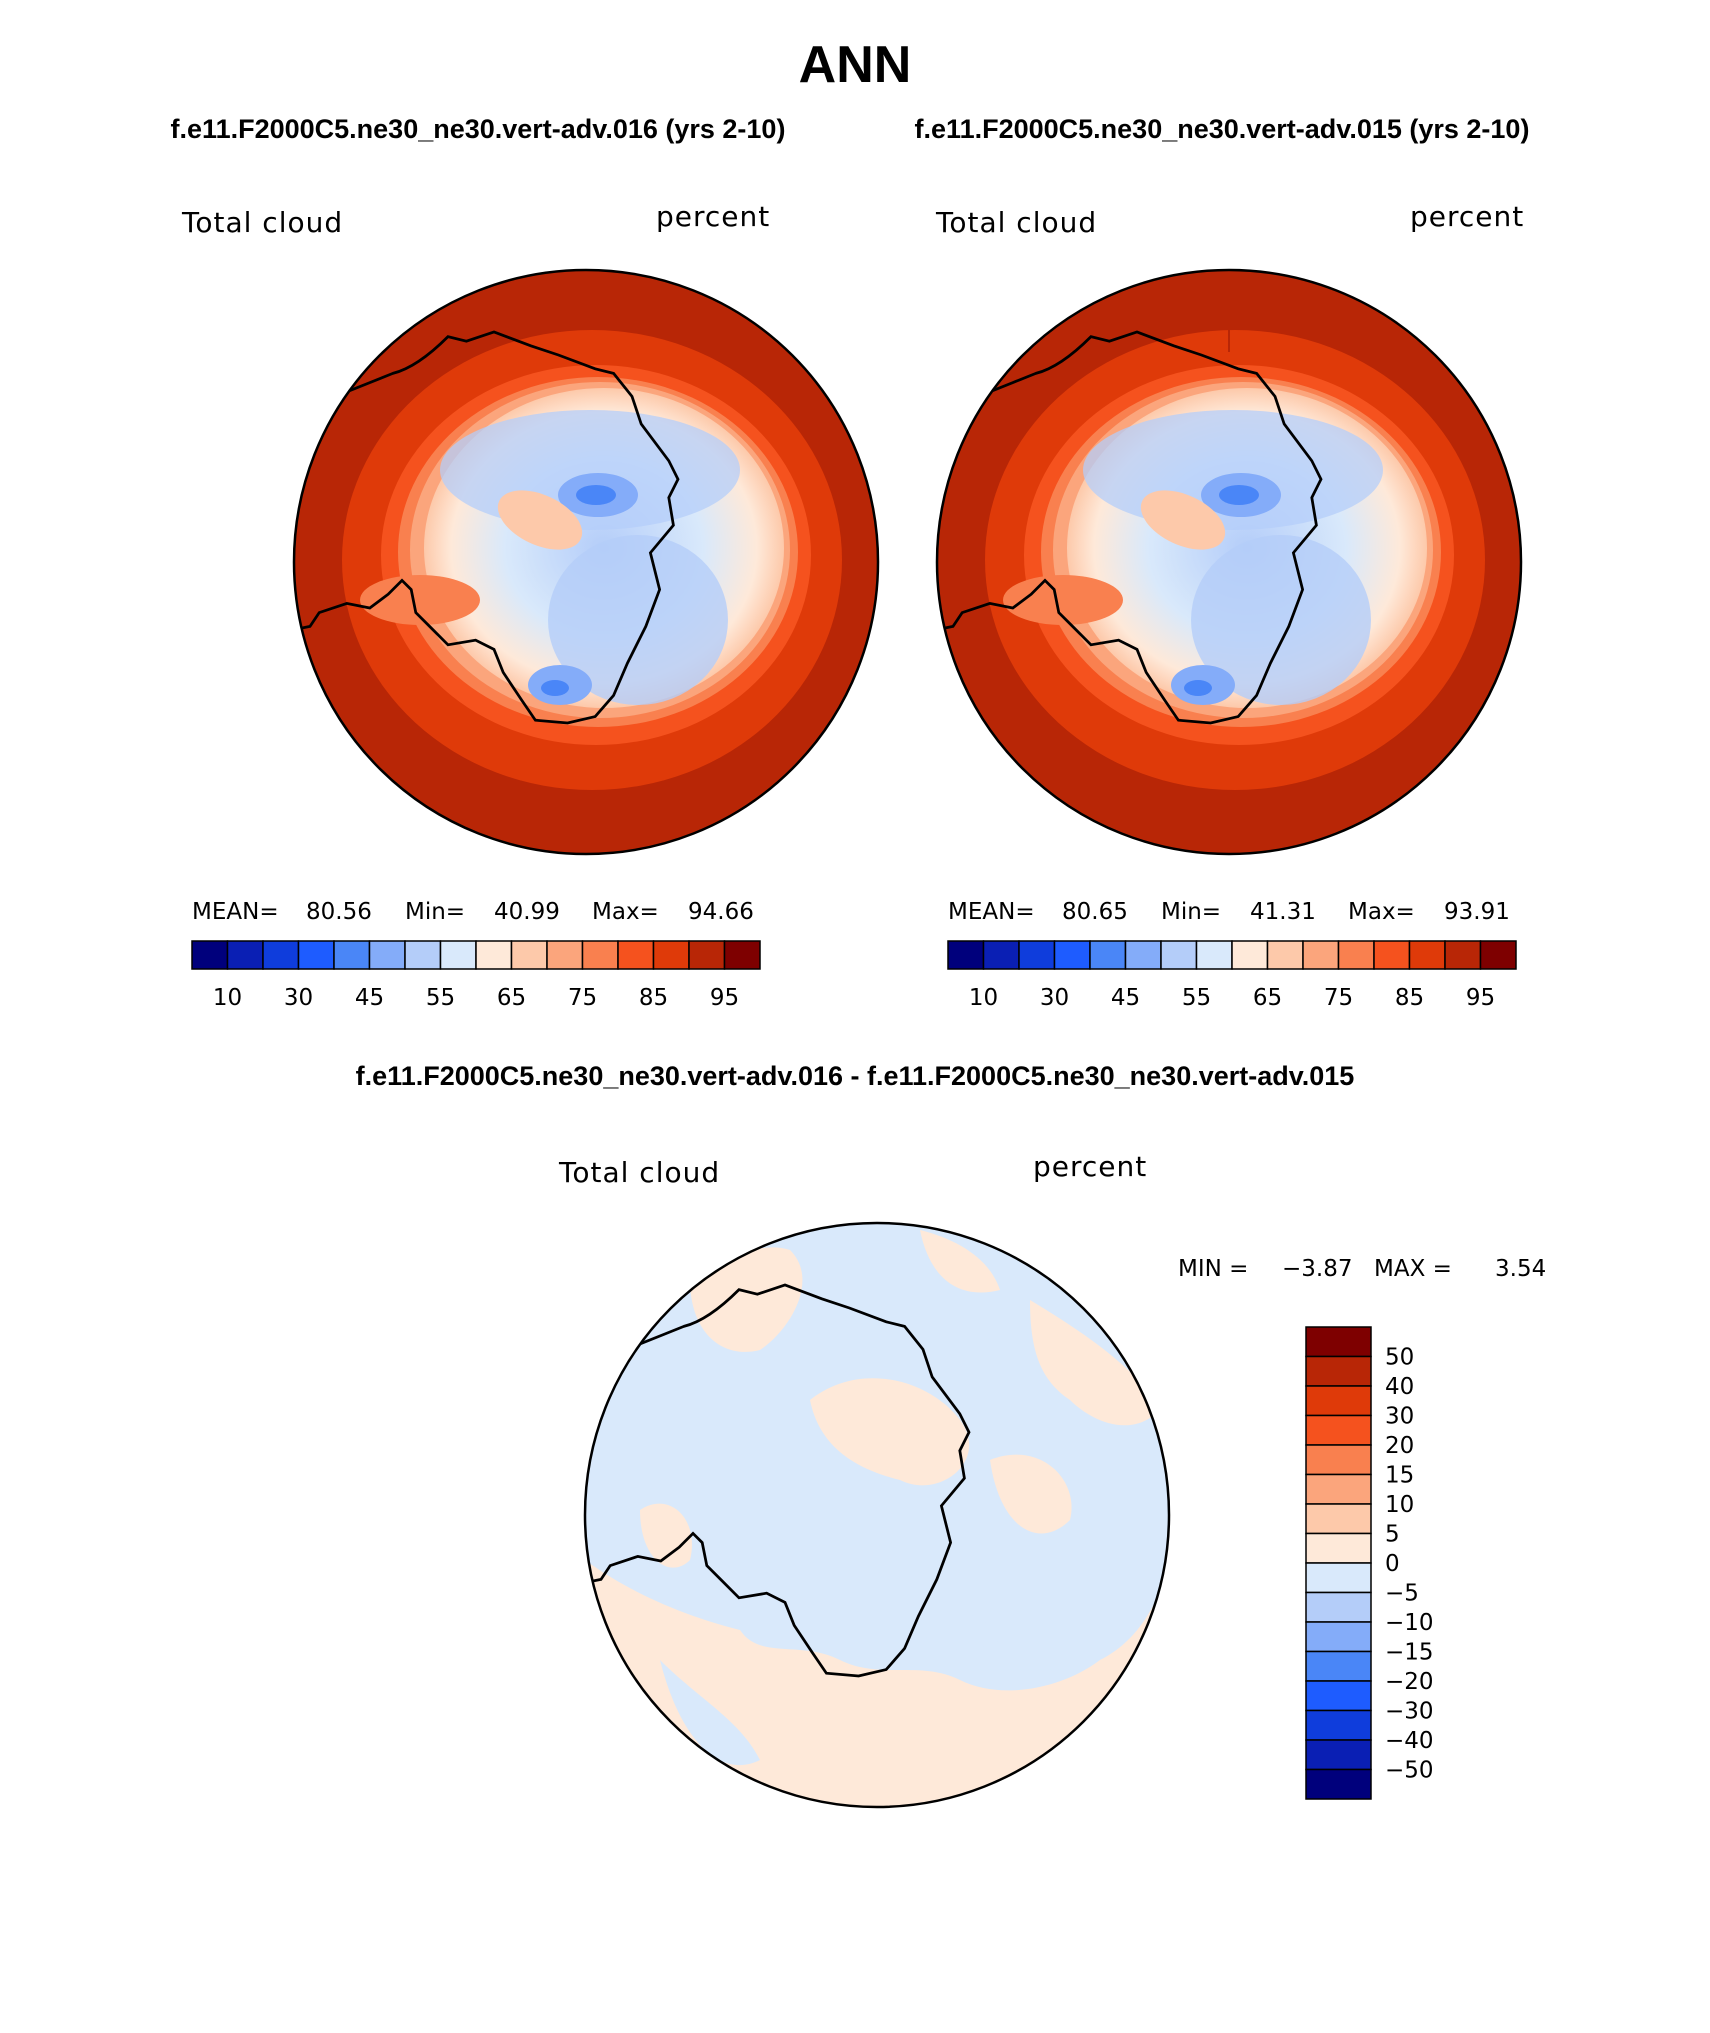  I want to click on colorbar-tick-label: 5, so click(1392, 1535).